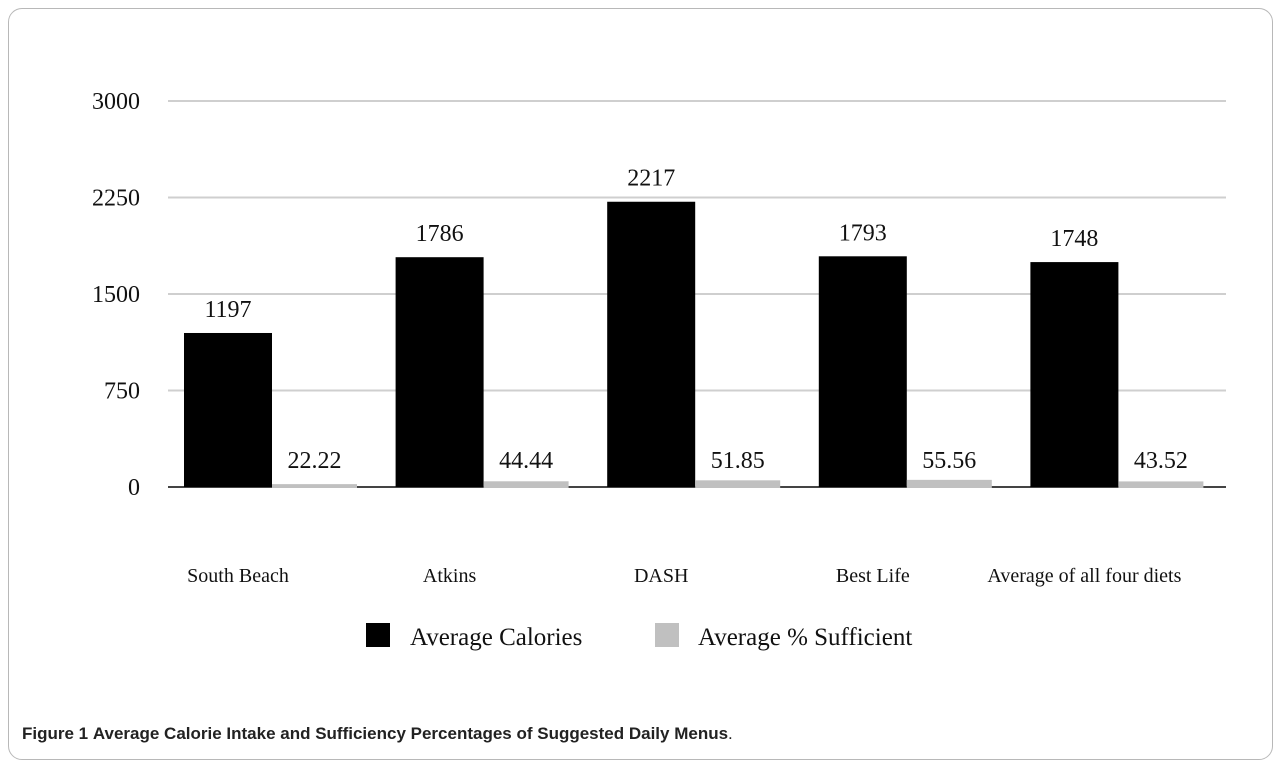 The image size is (1283, 763). What do you see at coordinates (805, 637) in the screenshot?
I see `legend-label-average-percent-sufficient: Average % Sufficient` at bounding box center [805, 637].